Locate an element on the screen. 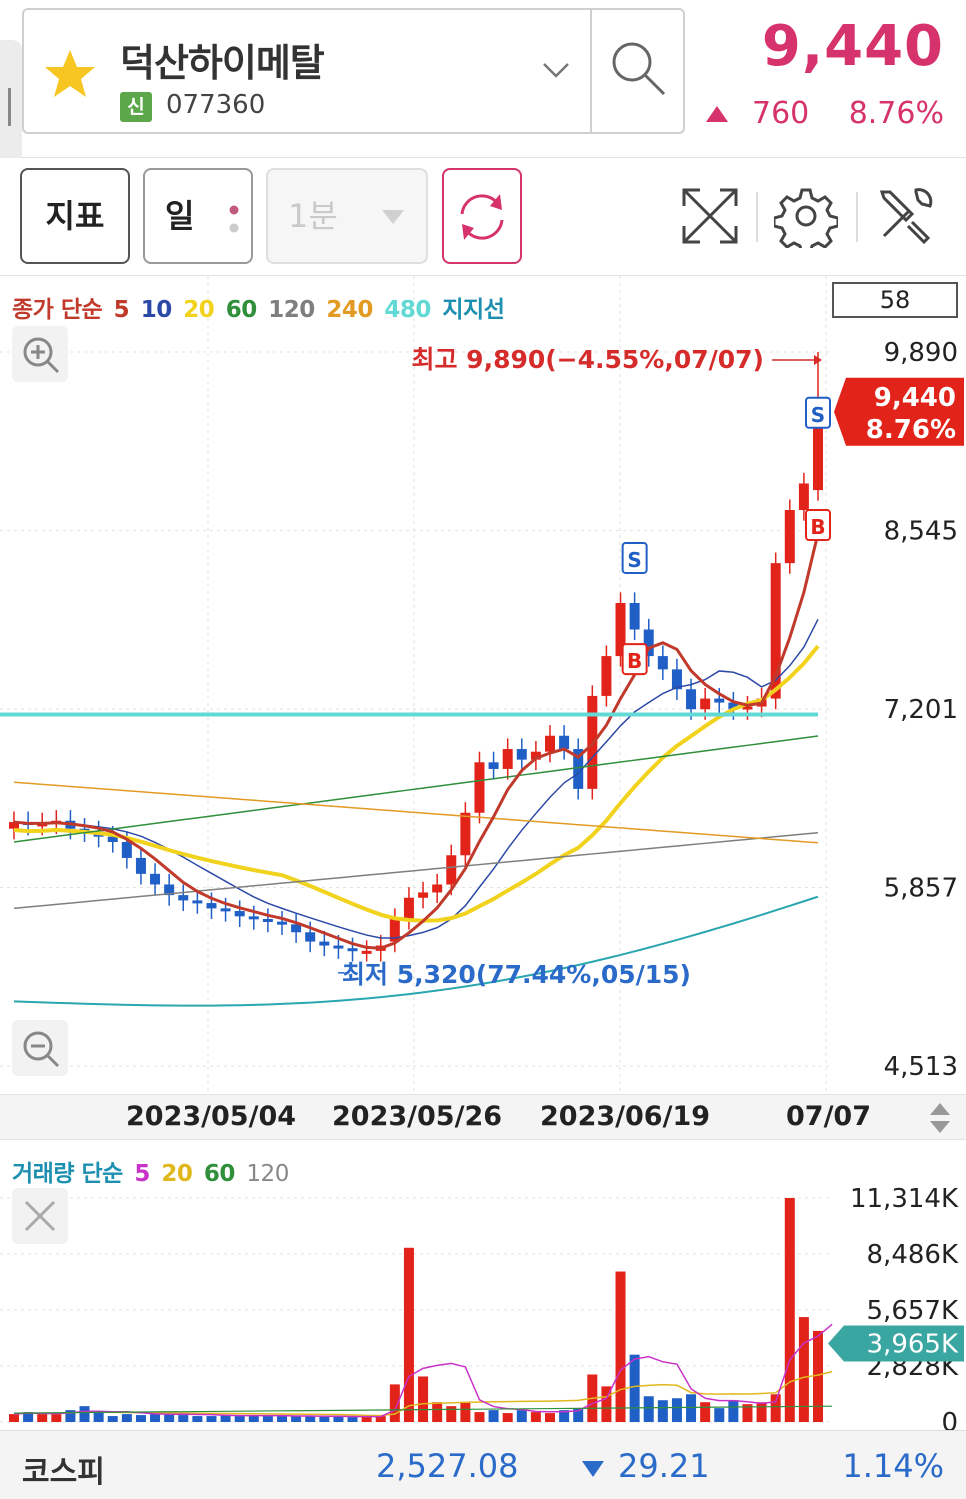 The height and width of the screenshot is (1499, 966). market-index-bar: 코스피 2,527.08 29.21 1.14% is located at coordinates (483, 1464).